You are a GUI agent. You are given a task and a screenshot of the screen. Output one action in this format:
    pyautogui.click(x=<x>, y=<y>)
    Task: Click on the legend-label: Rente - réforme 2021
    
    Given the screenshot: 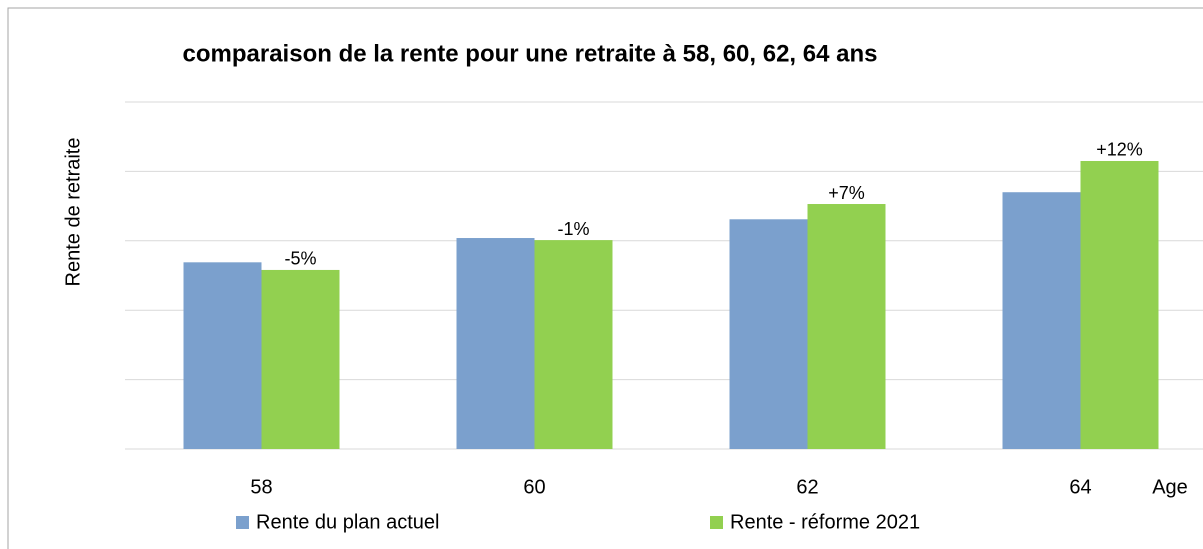 What is the action you would take?
    pyautogui.click(x=825, y=522)
    